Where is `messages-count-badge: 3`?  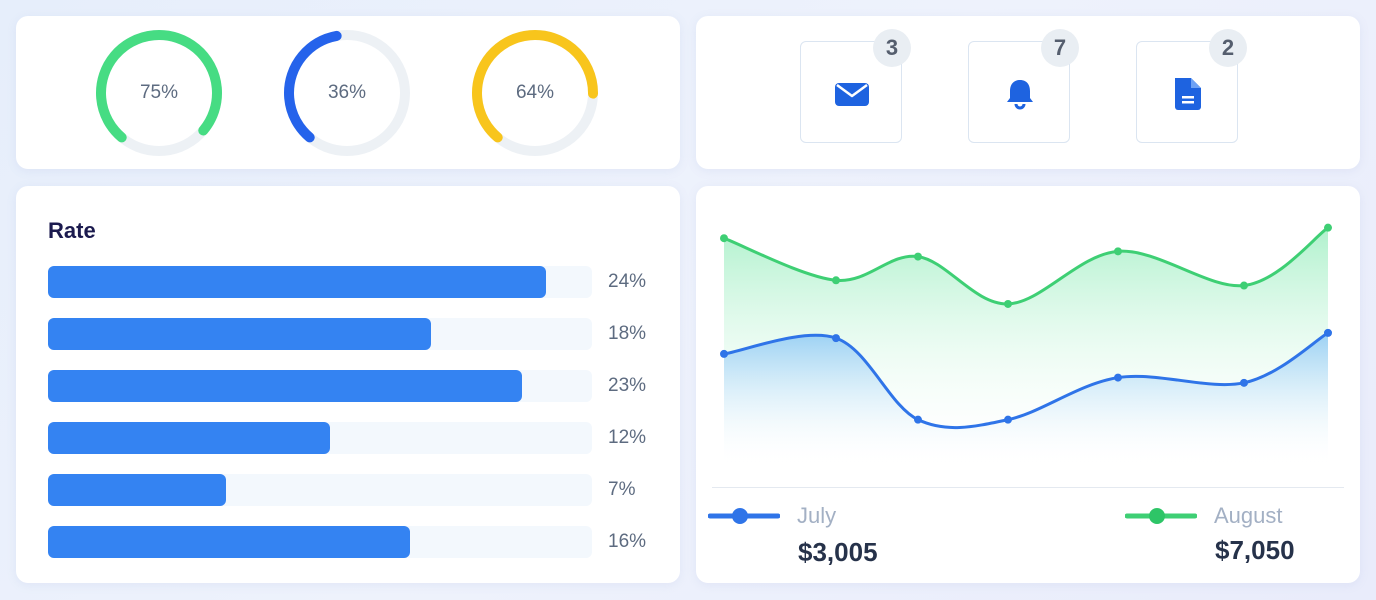 messages-count-badge: 3 is located at coordinates (892, 48).